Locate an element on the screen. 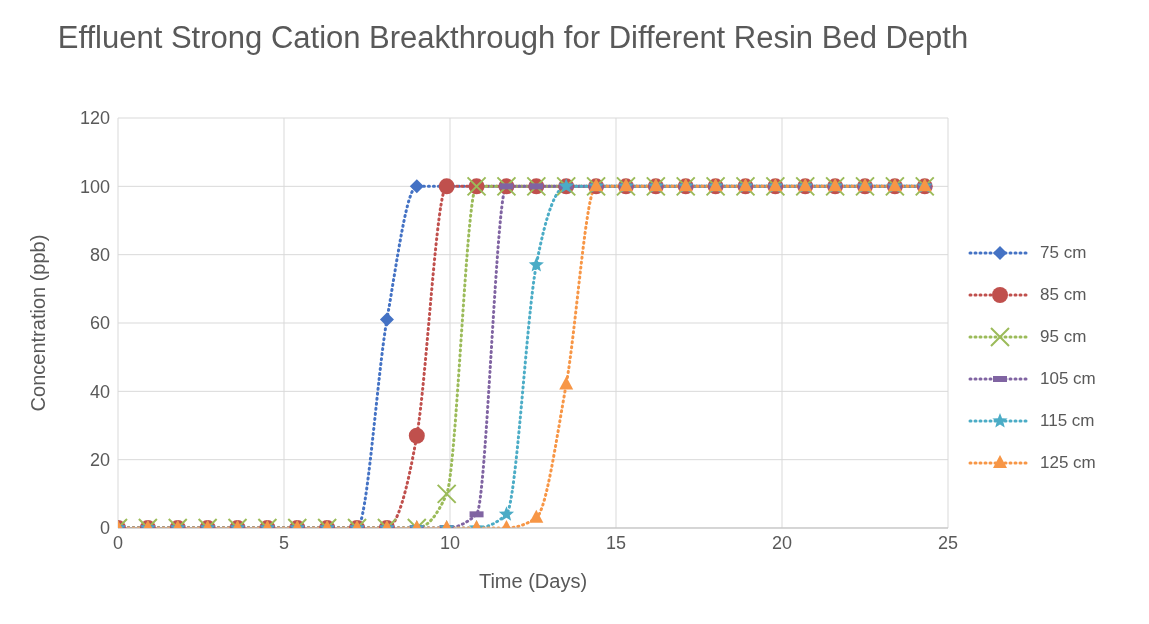  x-tick-label: 5 is located at coordinates (284, 542).